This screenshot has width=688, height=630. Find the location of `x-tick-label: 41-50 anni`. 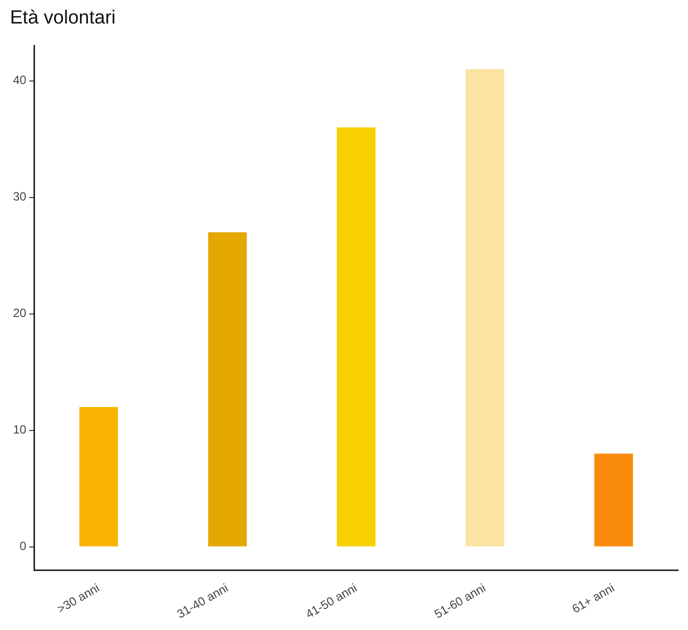

x-tick-label: 41-50 anni is located at coordinates (331, 601).